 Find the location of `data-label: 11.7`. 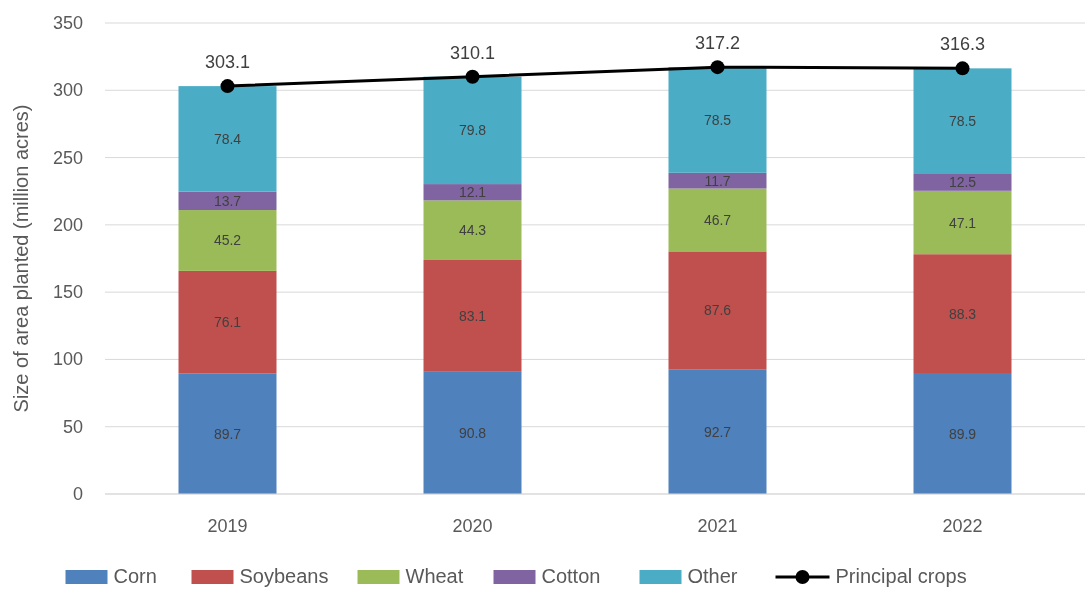

data-label: 11.7 is located at coordinates (717, 180).